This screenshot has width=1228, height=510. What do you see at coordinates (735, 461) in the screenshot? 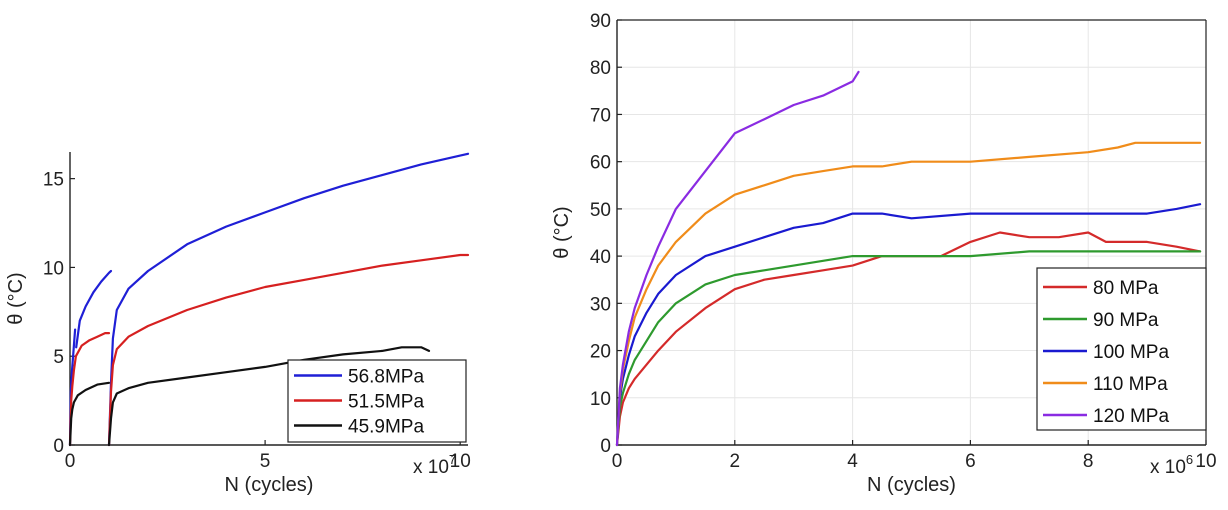
I see `x-tick-label: 2` at bounding box center [735, 461].